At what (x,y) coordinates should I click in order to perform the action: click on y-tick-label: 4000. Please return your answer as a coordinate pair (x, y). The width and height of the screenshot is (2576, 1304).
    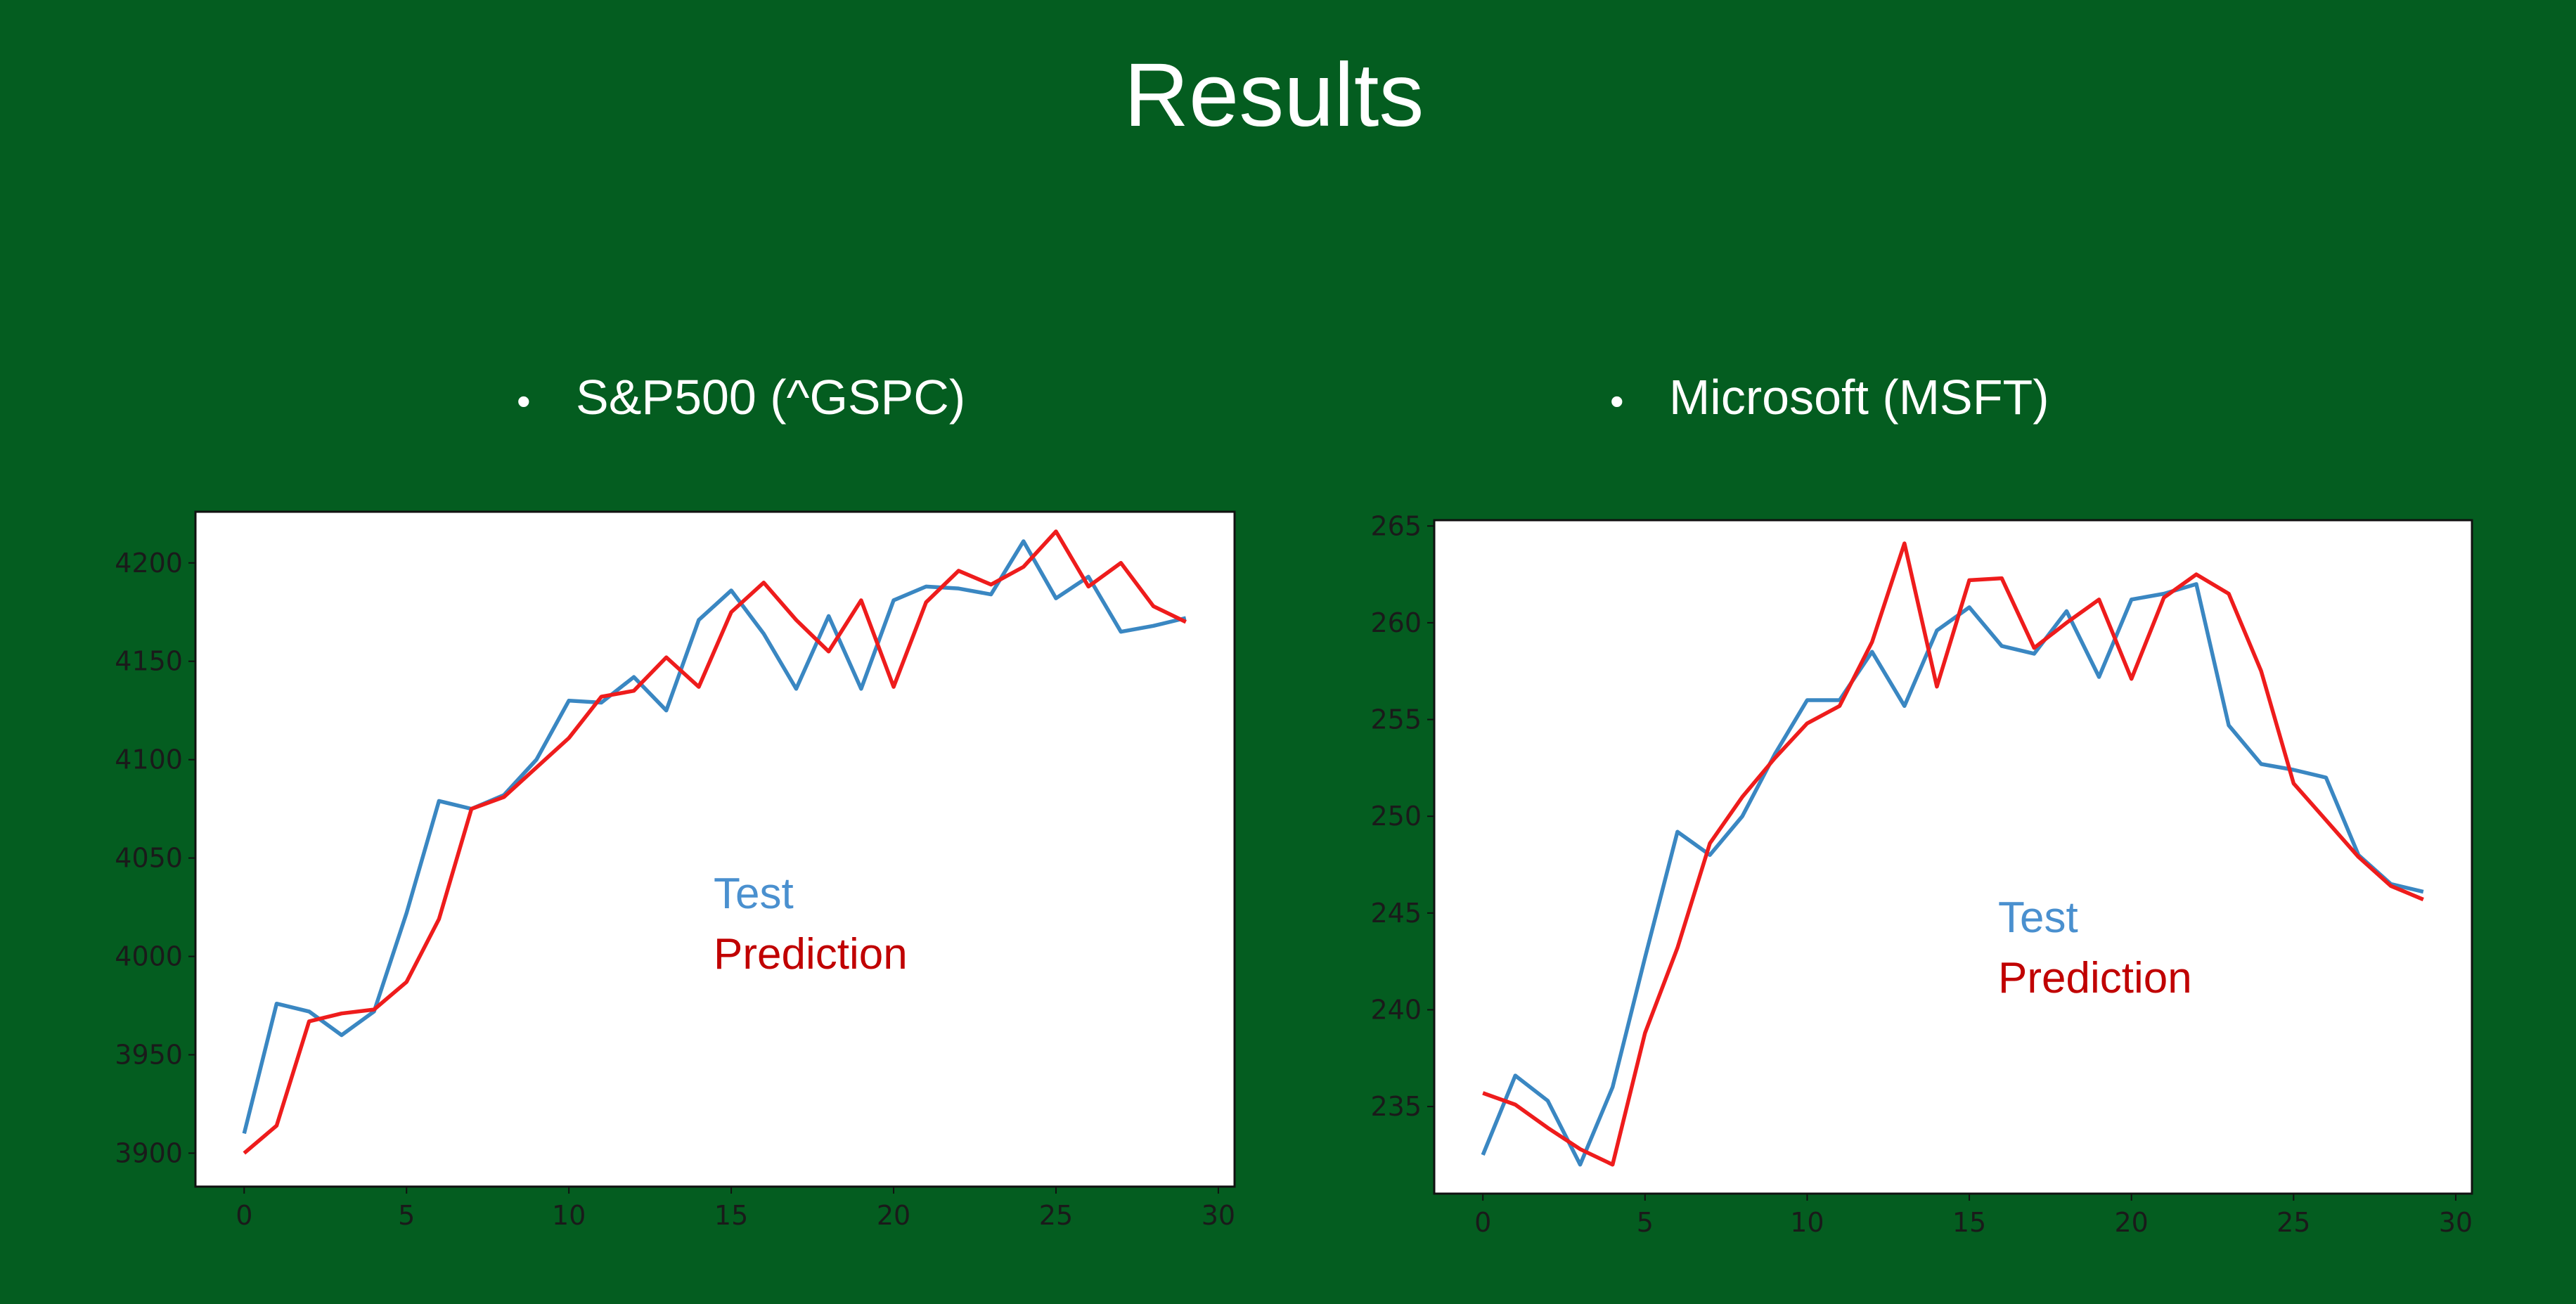
    Looking at the image, I should click on (149, 957).